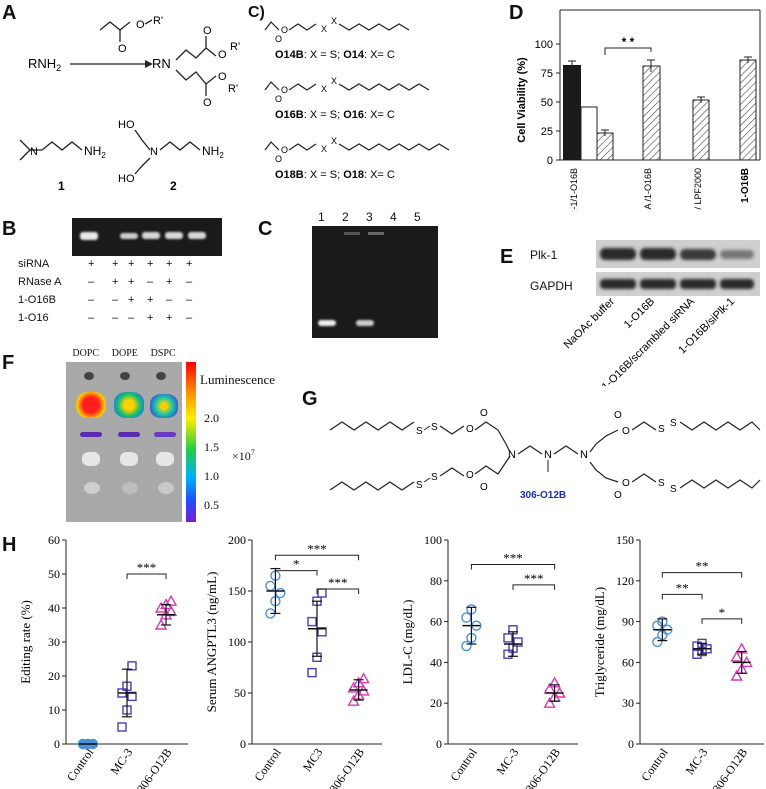  I want to click on e-row-gapdh: GAPDH, so click(551, 286).